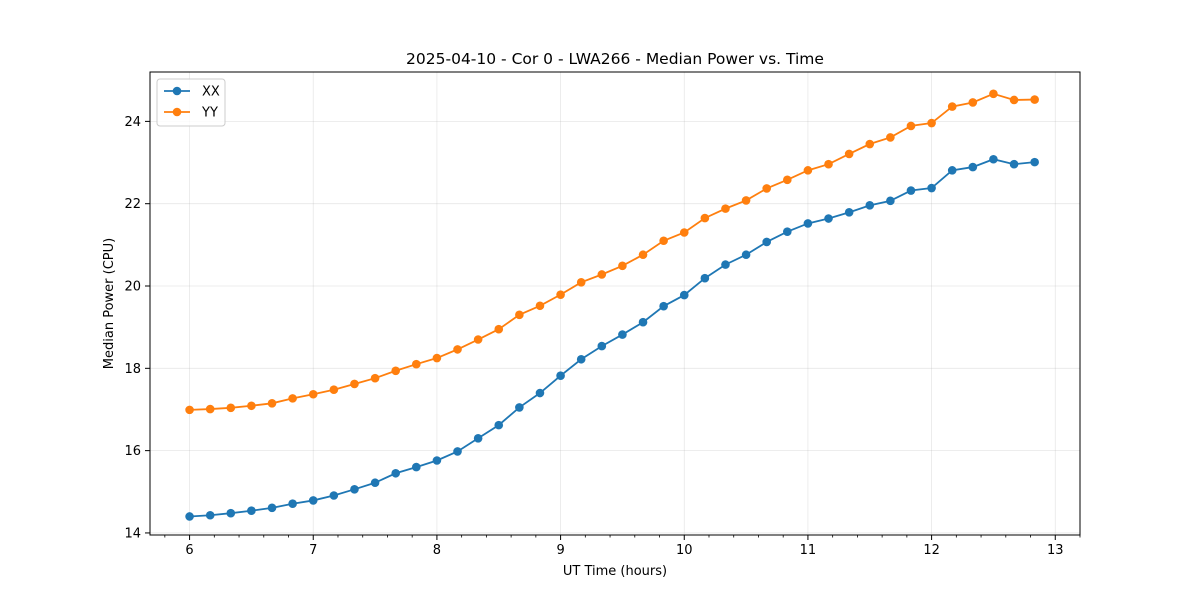 The height and width of the screenshot is (600, 1200). What do you see at coordinates (132, 369) in the screenshot?
I see `y-tick-label: 18` at bounding box center [132, 369].